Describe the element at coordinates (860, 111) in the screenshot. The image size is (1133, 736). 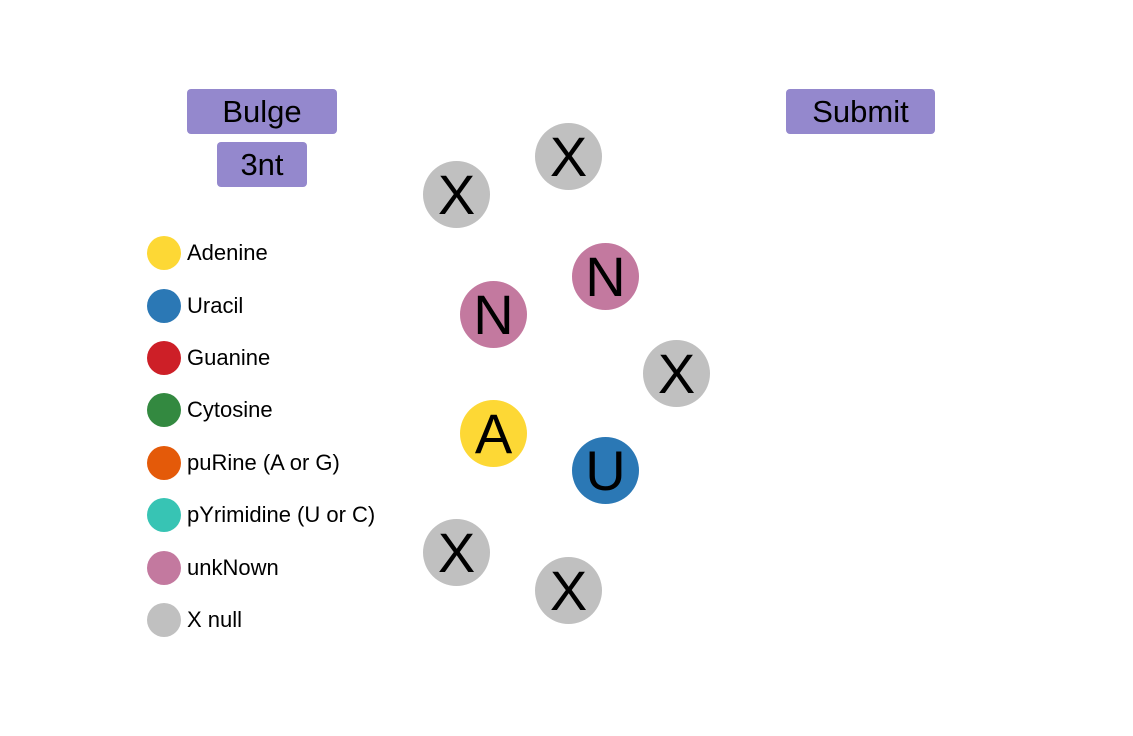
I see `submit-button: Submit` at that location.